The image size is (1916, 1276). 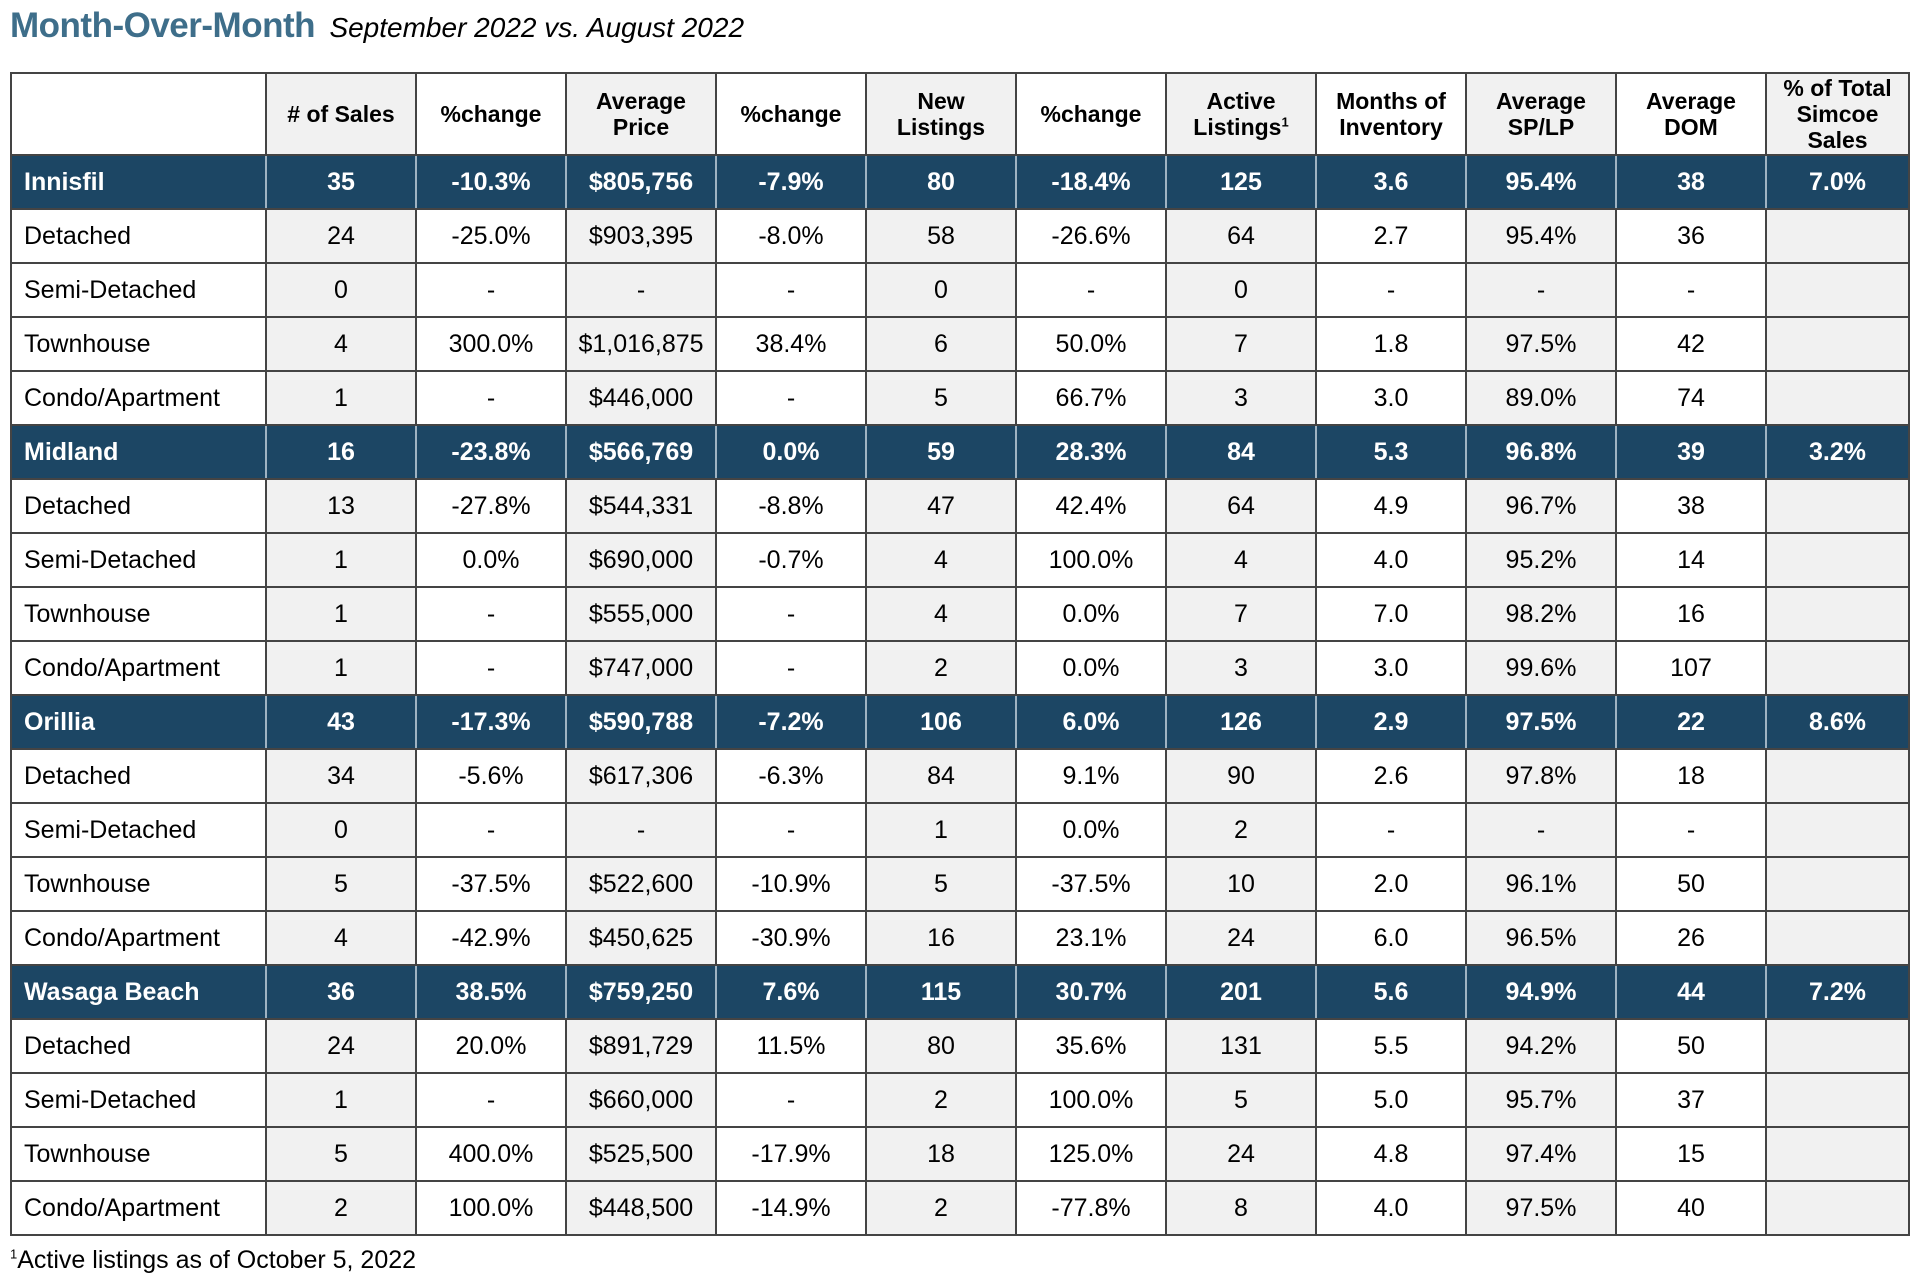 I want to click on column-header-9: Average SP/LP, so click(x=1541, y=114).